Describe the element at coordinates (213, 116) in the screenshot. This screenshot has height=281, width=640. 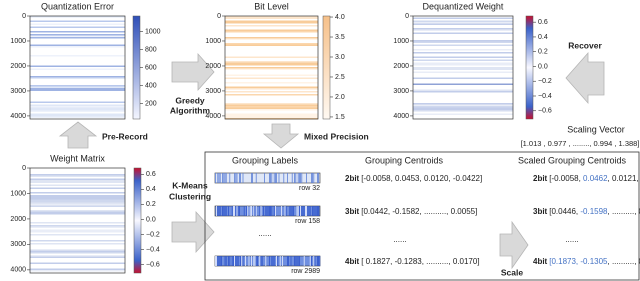
I see `y-tick-label: 4000` at that location.